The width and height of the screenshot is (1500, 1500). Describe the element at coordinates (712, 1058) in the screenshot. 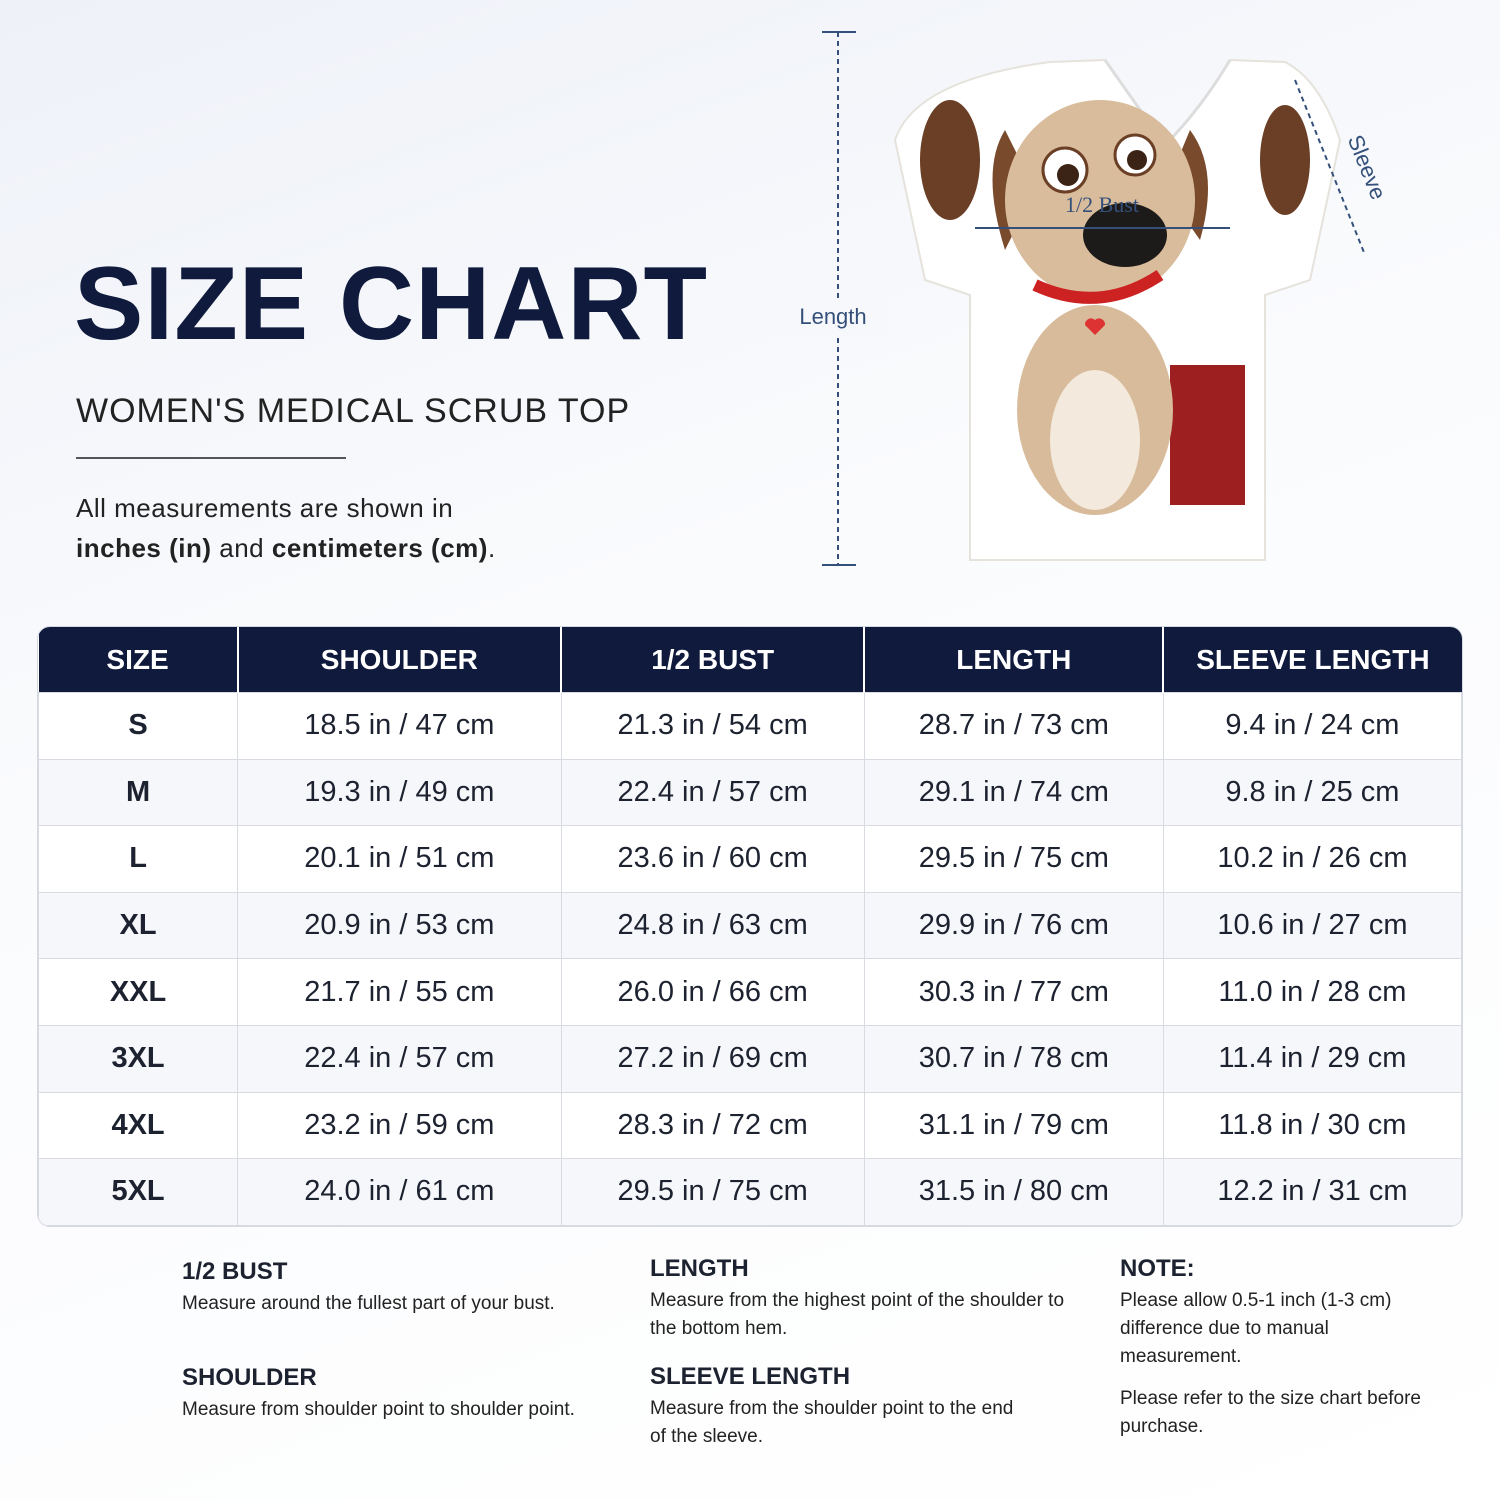

I see `cell: 27.2 in / 69 cm` at that location.